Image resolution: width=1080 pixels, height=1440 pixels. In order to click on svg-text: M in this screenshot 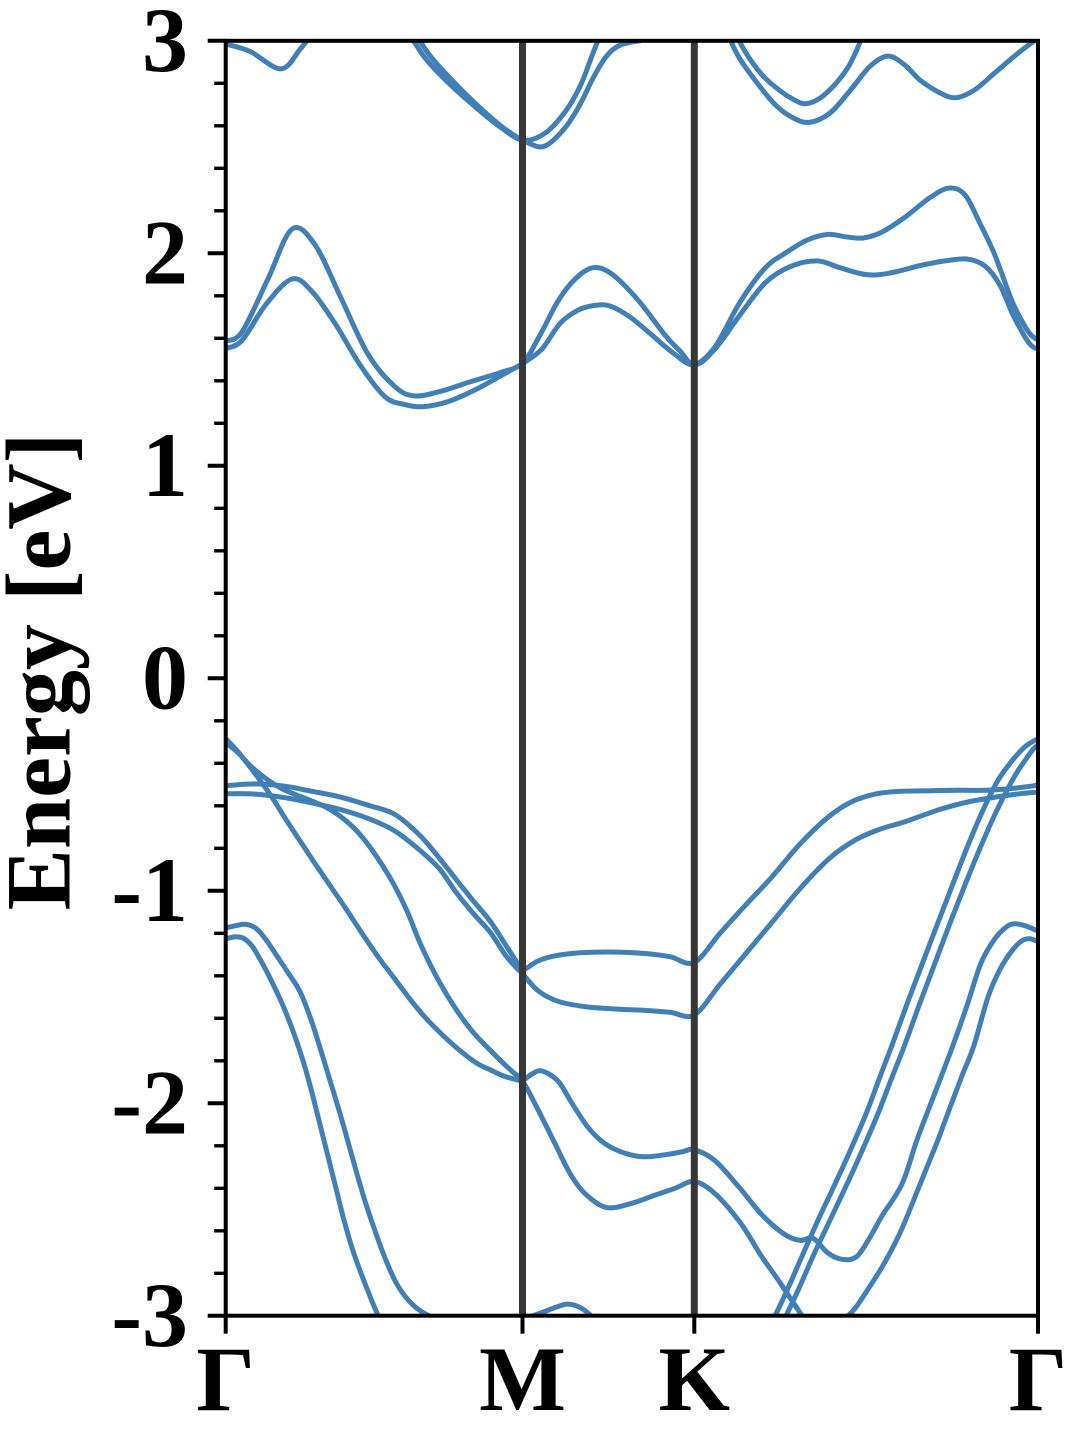, I will do `click(522, 1379)`.